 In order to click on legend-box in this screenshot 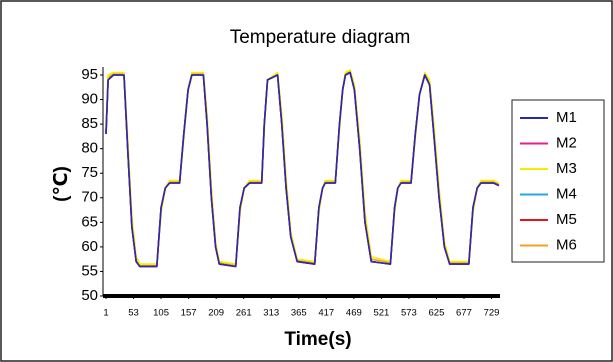, I will do `click(558, 181)`.